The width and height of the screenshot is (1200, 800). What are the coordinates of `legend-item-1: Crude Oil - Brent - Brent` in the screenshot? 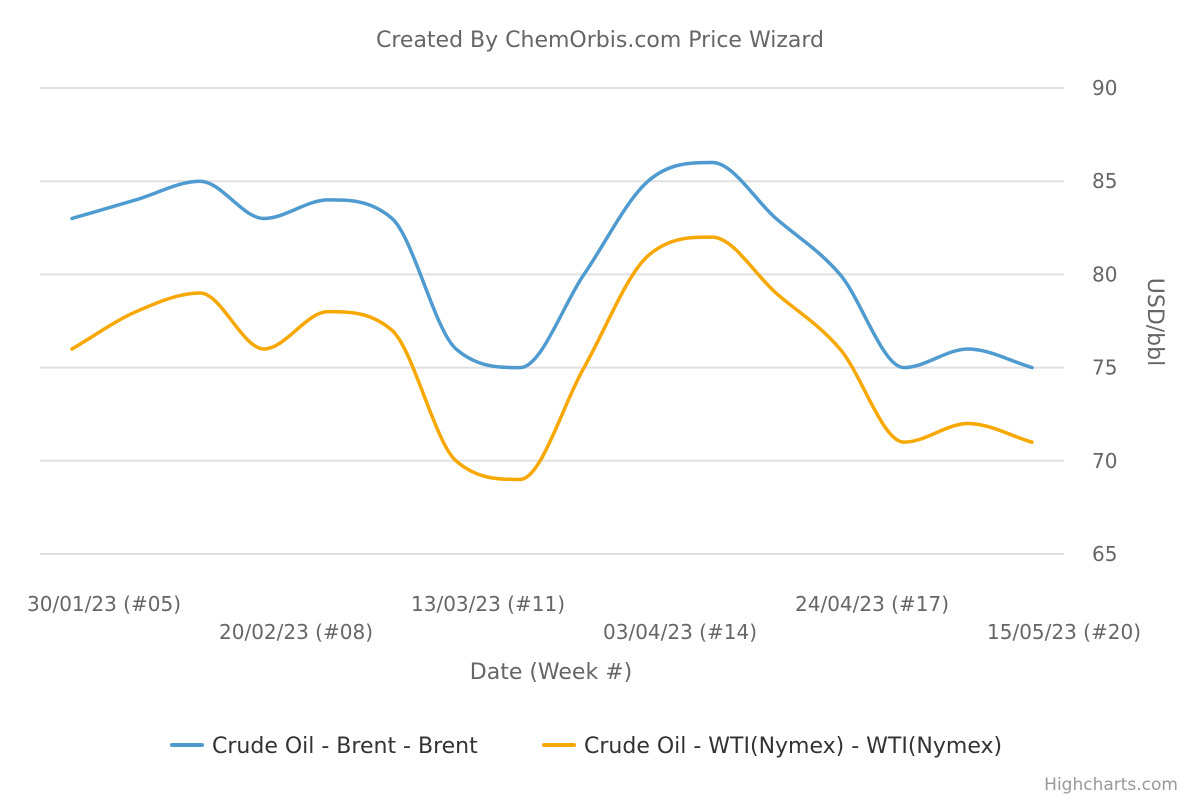 It's located at (324, 746).